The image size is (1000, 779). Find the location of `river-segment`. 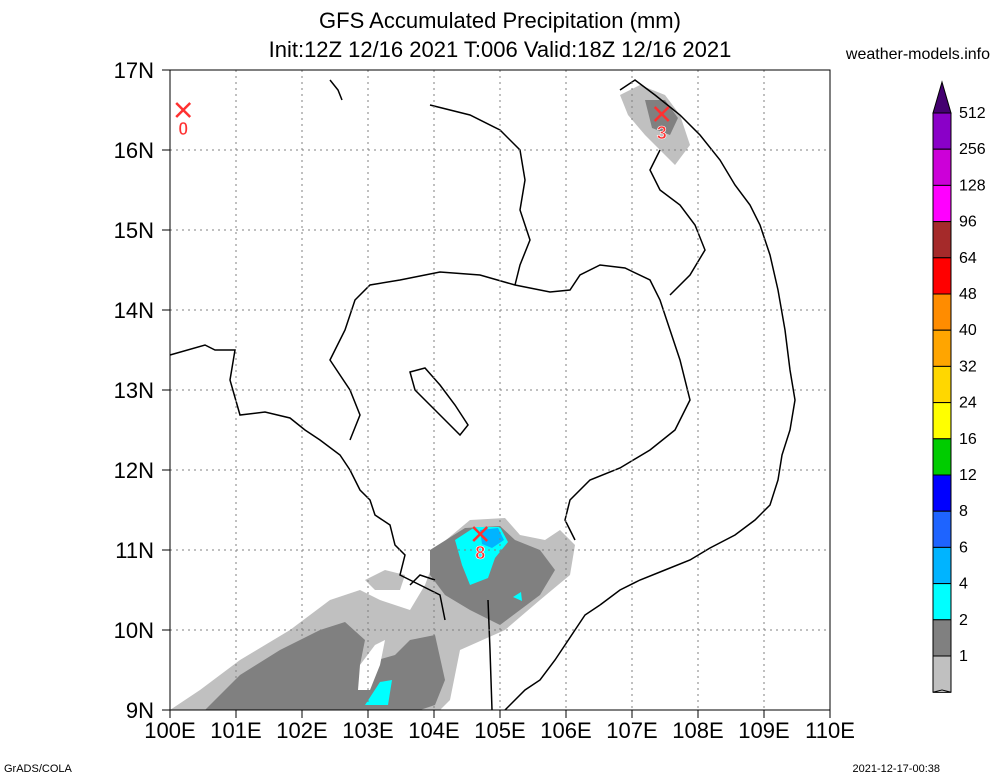

river-segment is located at coordinates (490, 655).